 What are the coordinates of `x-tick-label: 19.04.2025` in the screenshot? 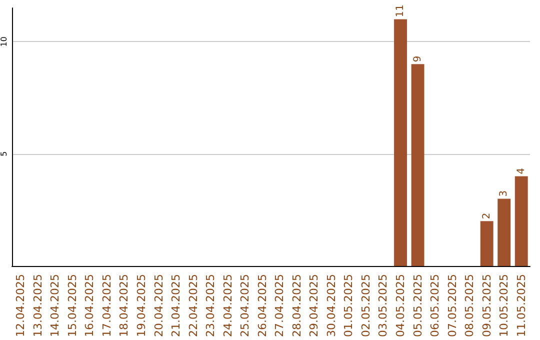 It's located at (141, 306).